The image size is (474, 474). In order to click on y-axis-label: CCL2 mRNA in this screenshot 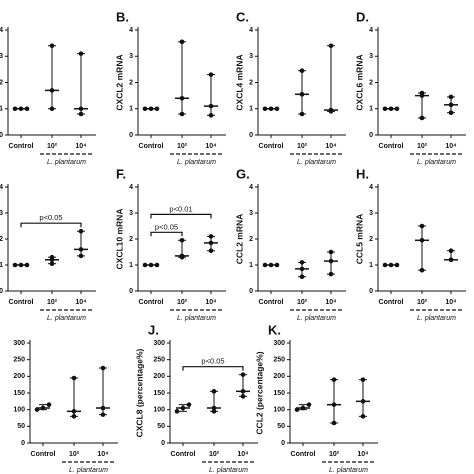, I will do `click(239, 239)`.